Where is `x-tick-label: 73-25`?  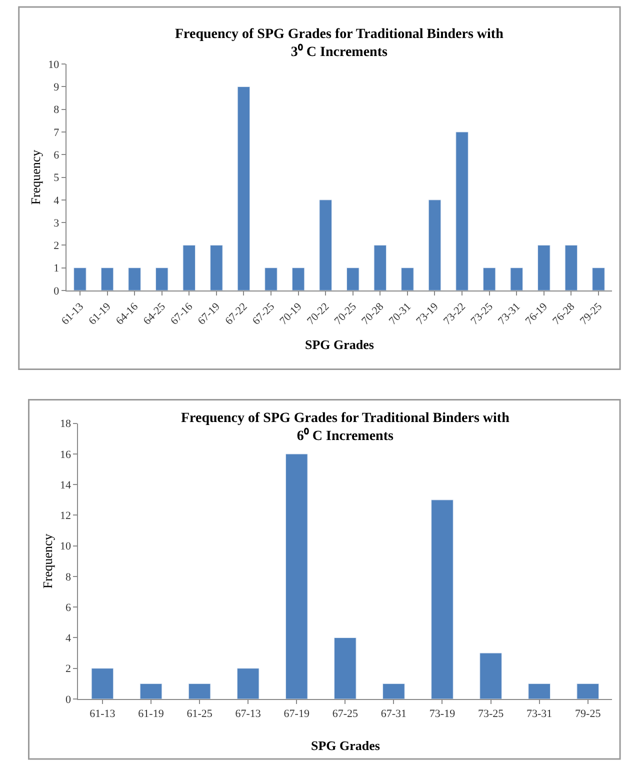 x-tick-label: 73-25 is located at coordinates (491, 714).